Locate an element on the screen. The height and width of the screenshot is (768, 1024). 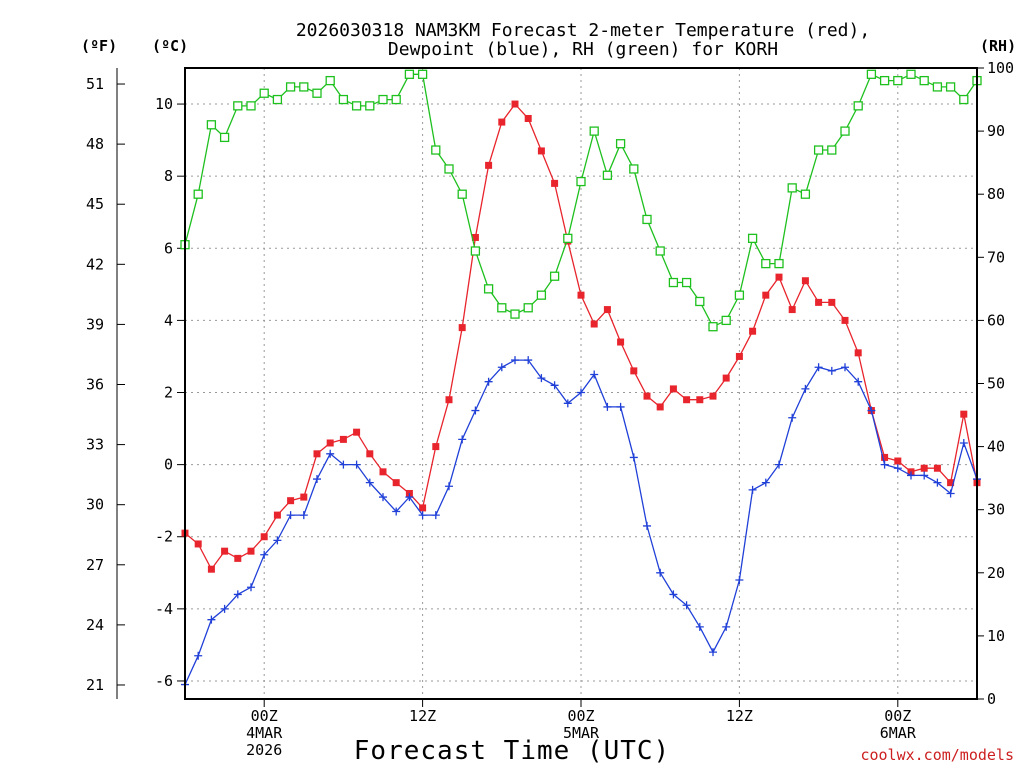
fahrenheit-axis: 21 24 27 30 33 36 39 42 45 48 51 is located at coordinates (105, 384).